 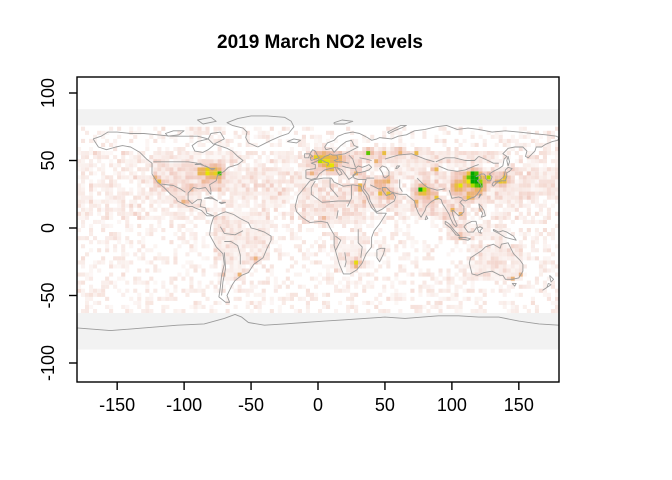 I want to click on coastline-sumatra, so click(x=452, y=228).